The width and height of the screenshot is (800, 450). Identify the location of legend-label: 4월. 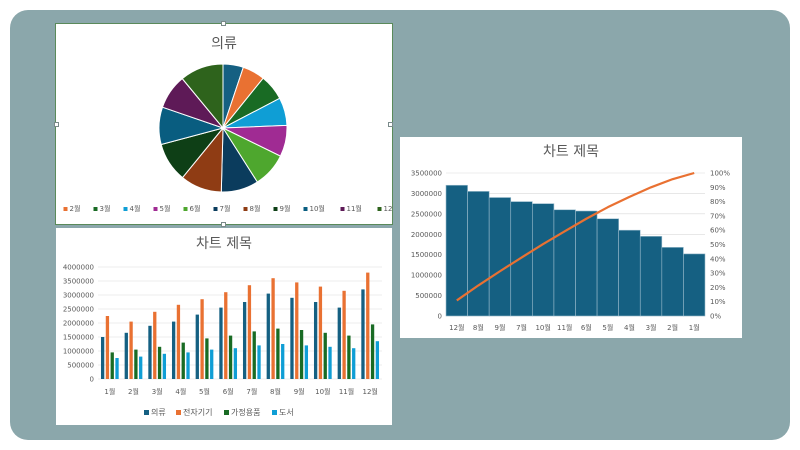
(135, 208).